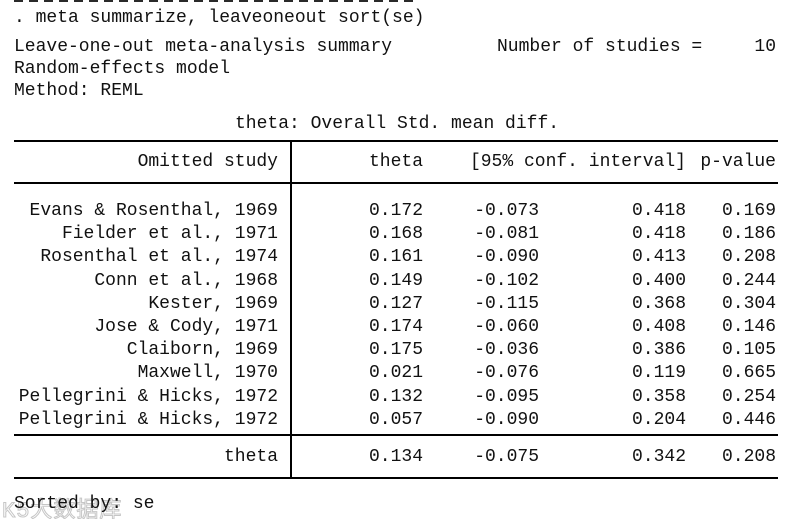 This screenshot has height=519, width=793. I want to click on table-summary-rule, so click(396, 435).